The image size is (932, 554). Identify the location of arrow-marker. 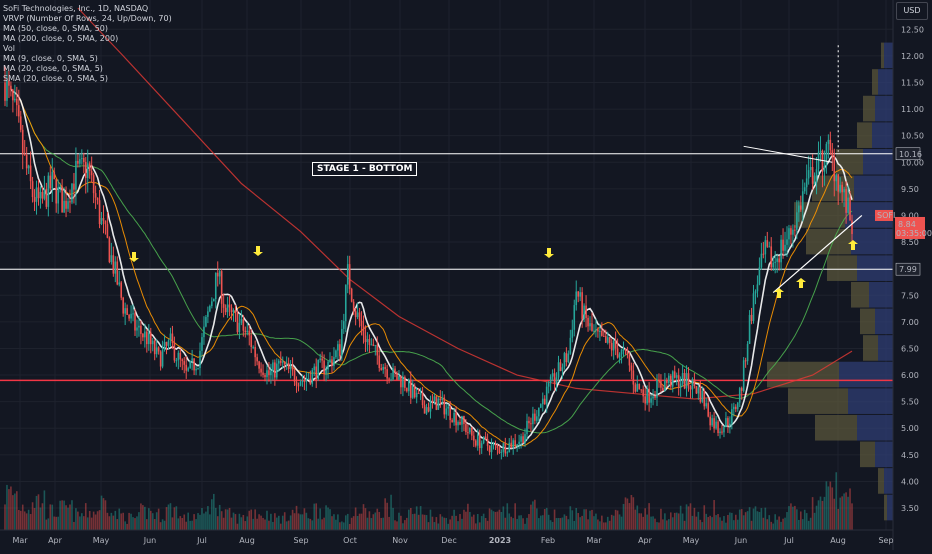
(134, 257).